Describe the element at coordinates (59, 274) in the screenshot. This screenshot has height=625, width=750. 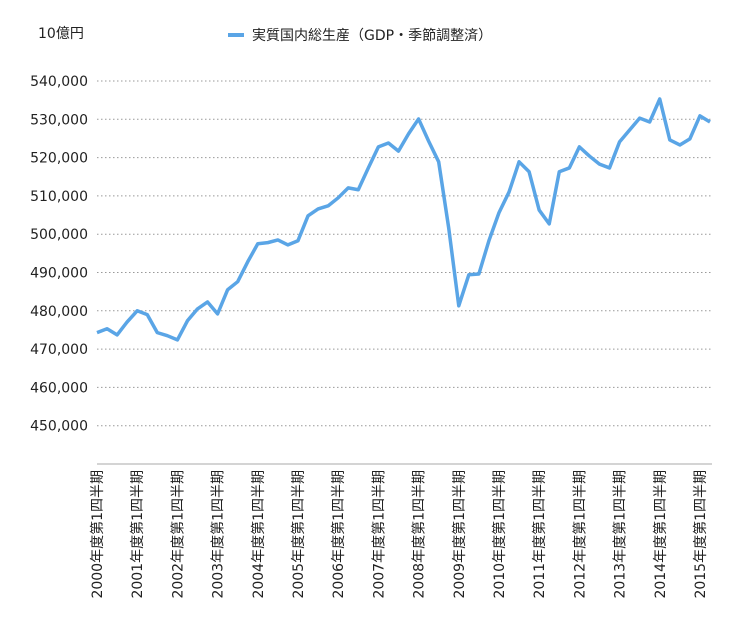
I see `y-tick-label: 490,000` at that location.